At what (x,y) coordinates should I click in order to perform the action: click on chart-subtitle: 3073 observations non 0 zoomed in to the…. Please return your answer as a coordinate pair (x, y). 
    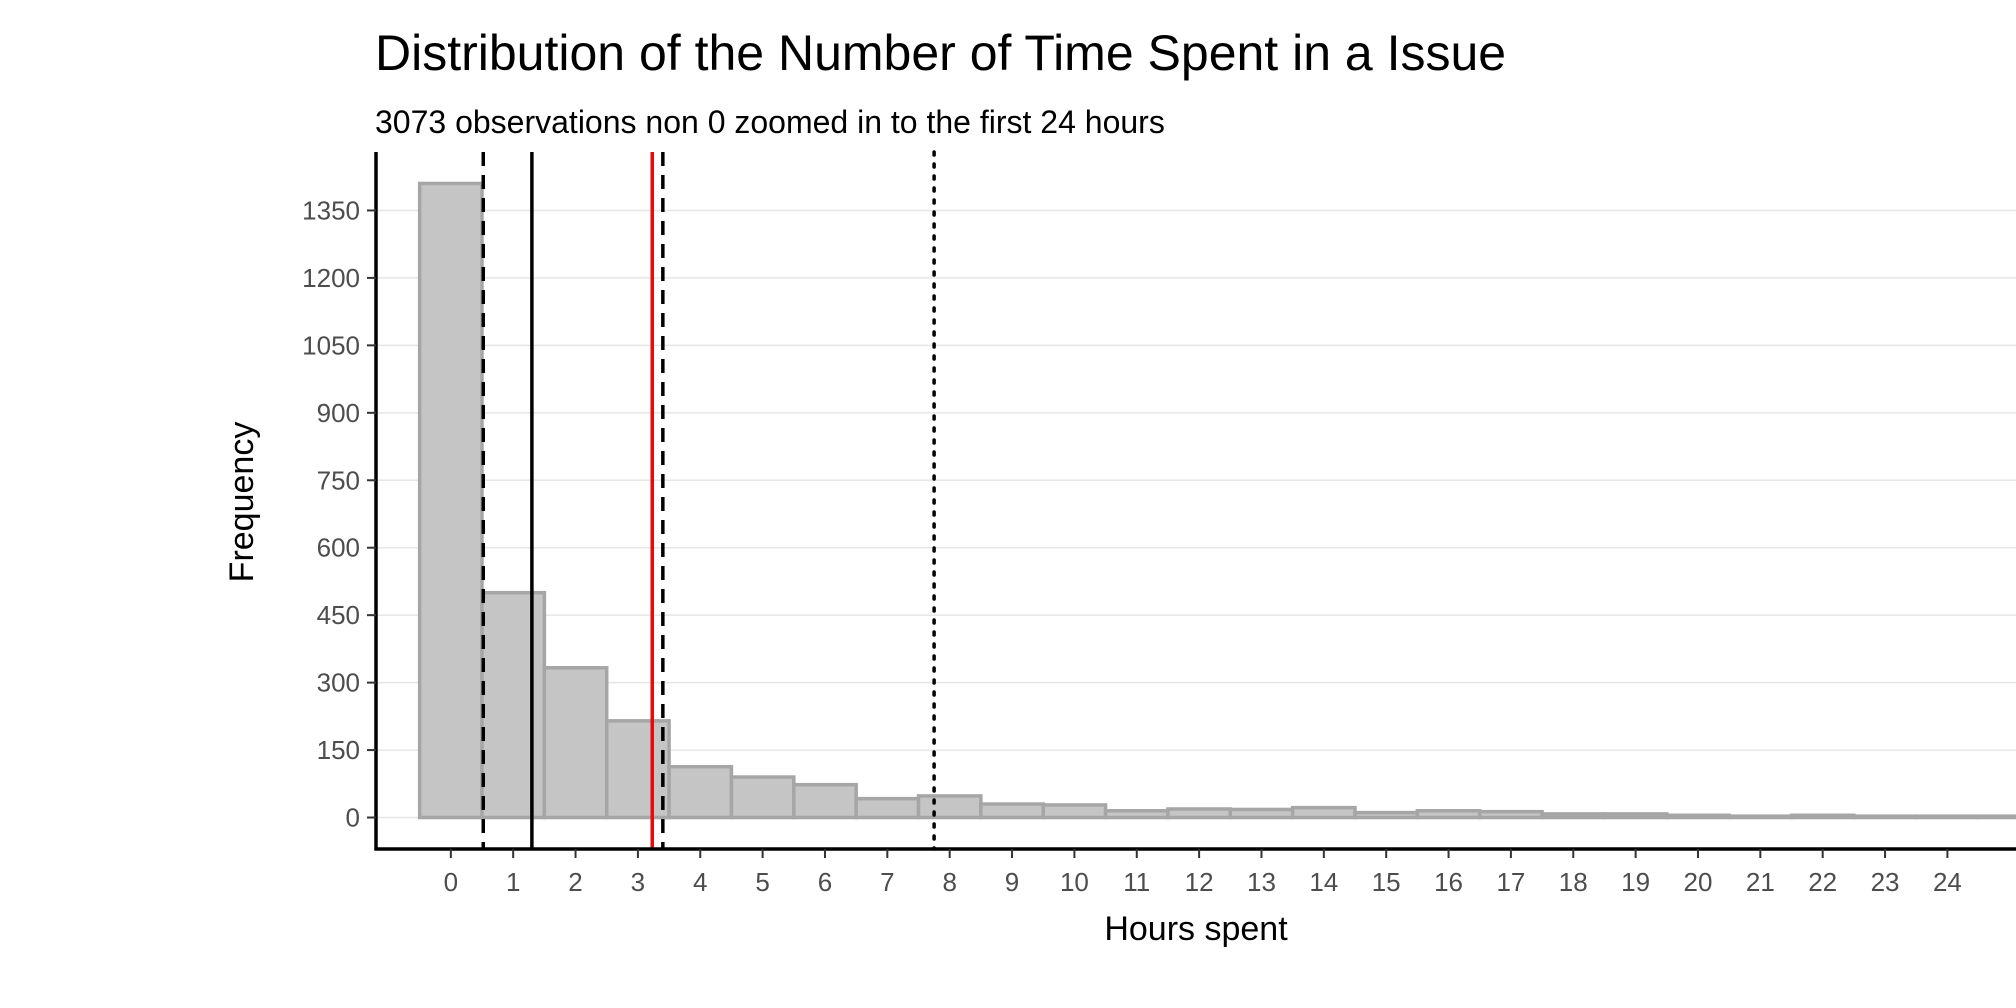
    Looking at the image, I should click on (770, 122).